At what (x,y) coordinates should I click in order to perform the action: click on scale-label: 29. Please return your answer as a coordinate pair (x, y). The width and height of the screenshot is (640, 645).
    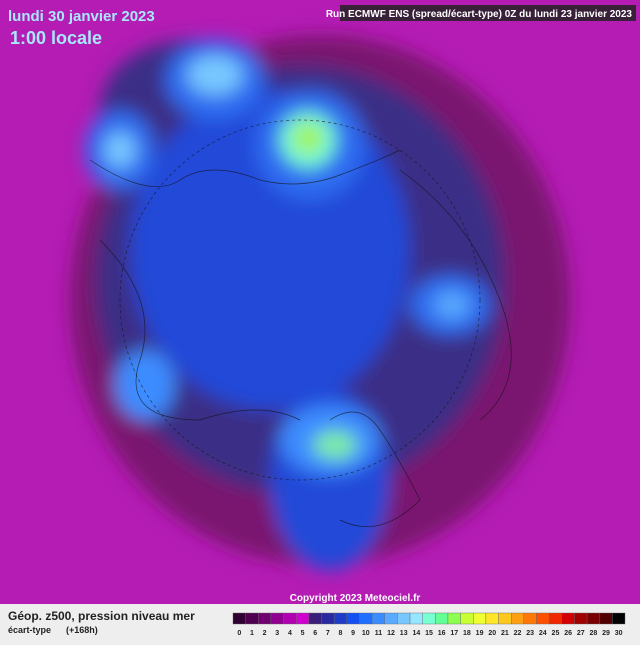
    Looking at the image, I should click on (606, 633).